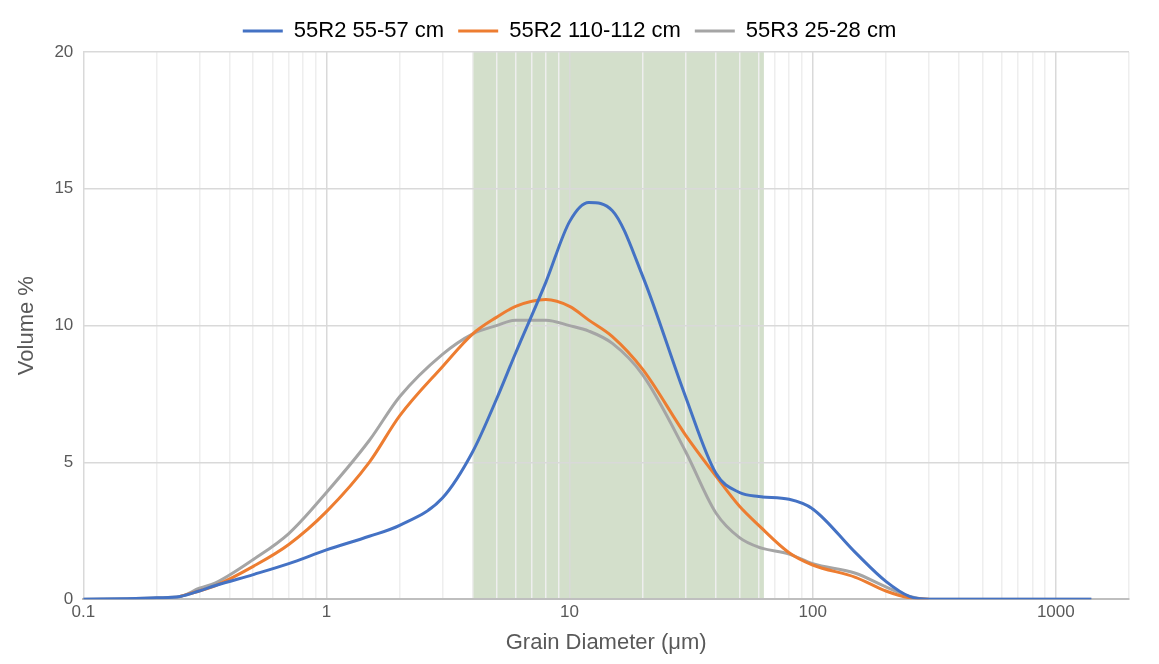 This screenshot has height=664, width=1159. Describe the element at coordinates (1055, 612) in the screenshot. I see `x-tick-label: 1000` at that location.